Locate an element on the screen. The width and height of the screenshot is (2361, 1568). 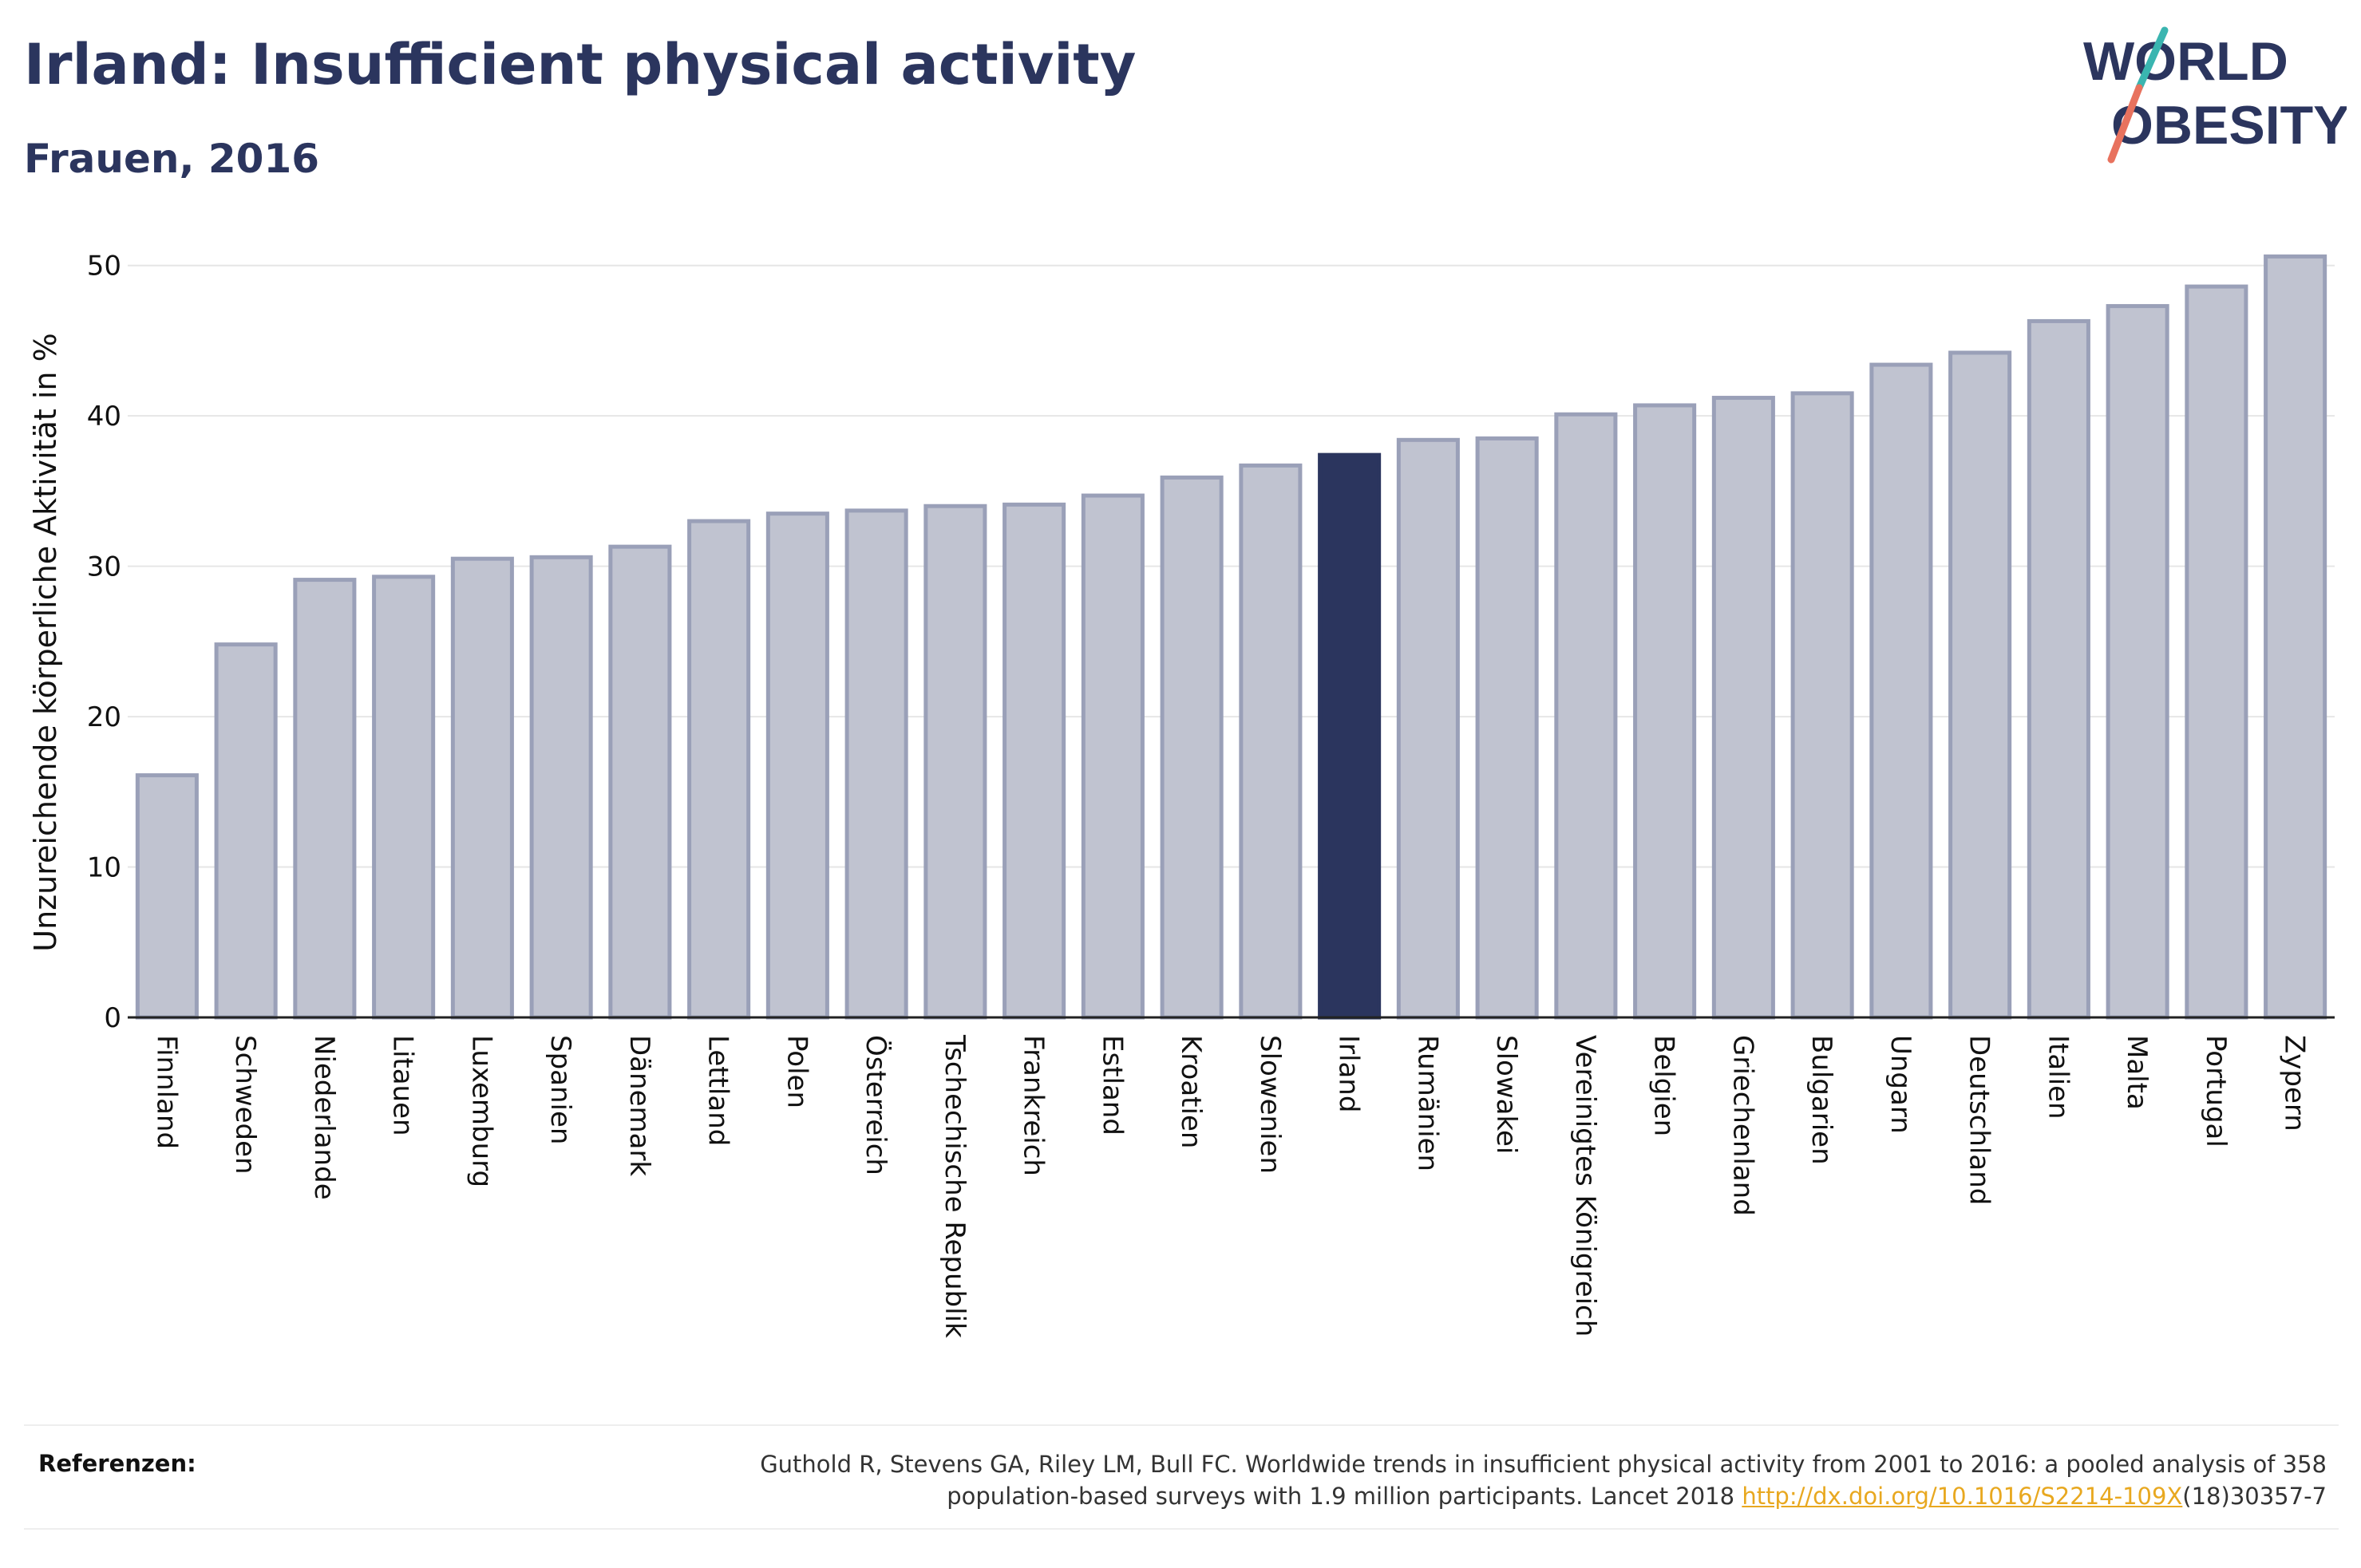
bar-finnland is located at coordinates (167, 896).